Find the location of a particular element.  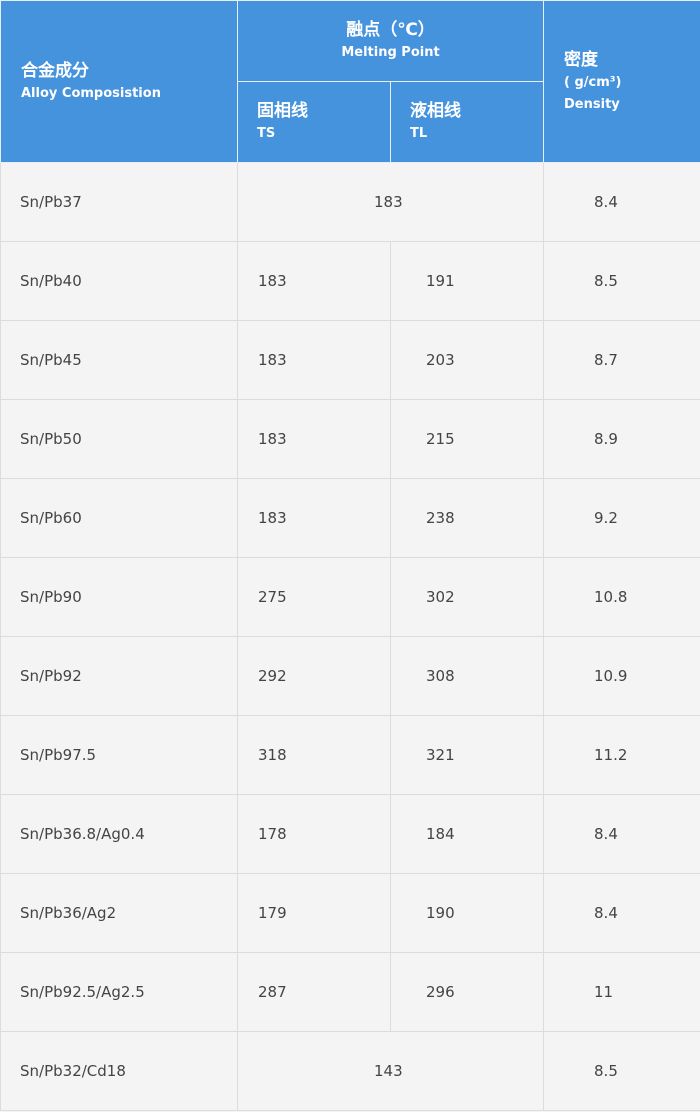

tl-cell: 321 is located at coordinates (467, 755).